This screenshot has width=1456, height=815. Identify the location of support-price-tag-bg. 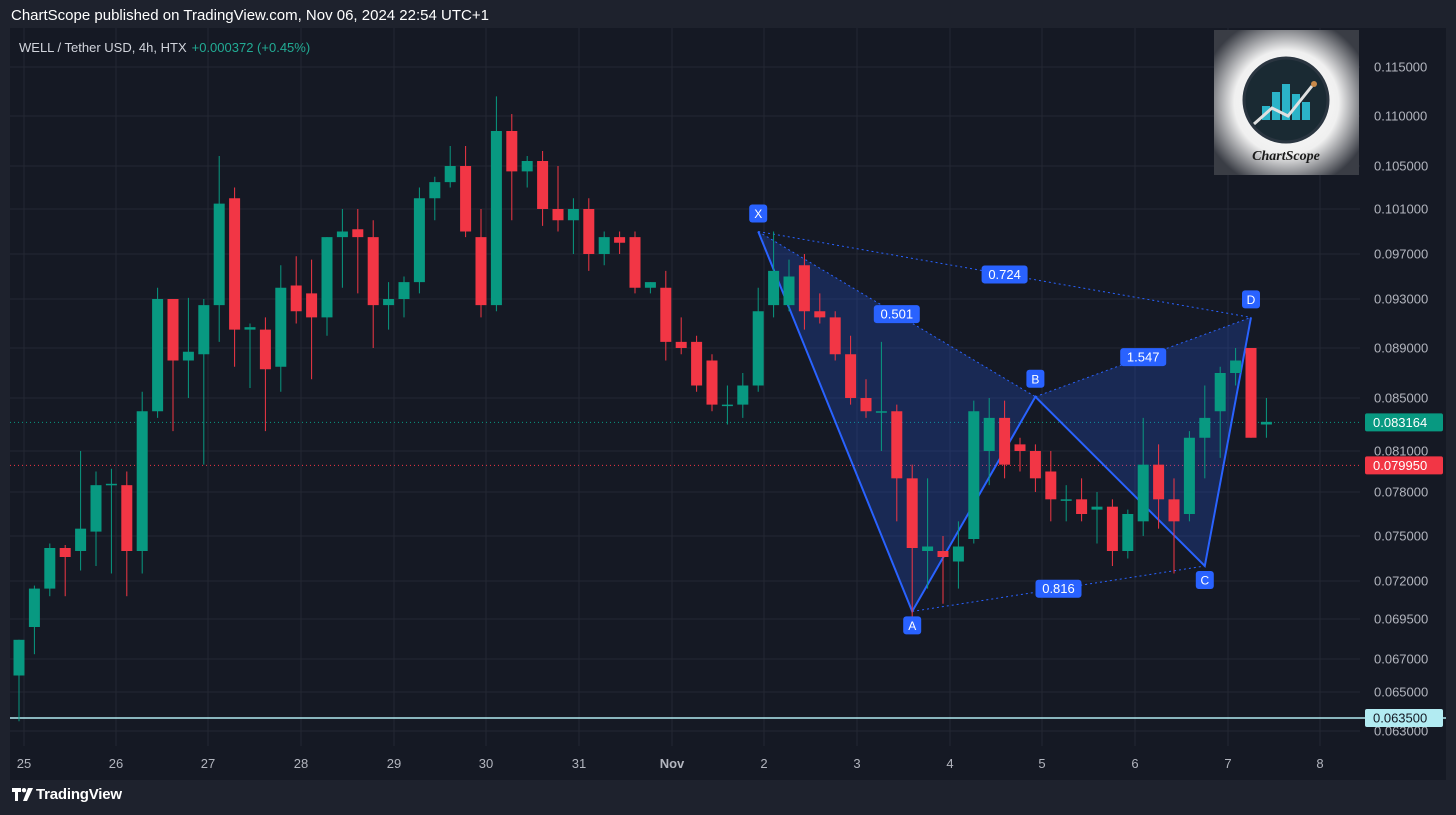
(1404, 718).